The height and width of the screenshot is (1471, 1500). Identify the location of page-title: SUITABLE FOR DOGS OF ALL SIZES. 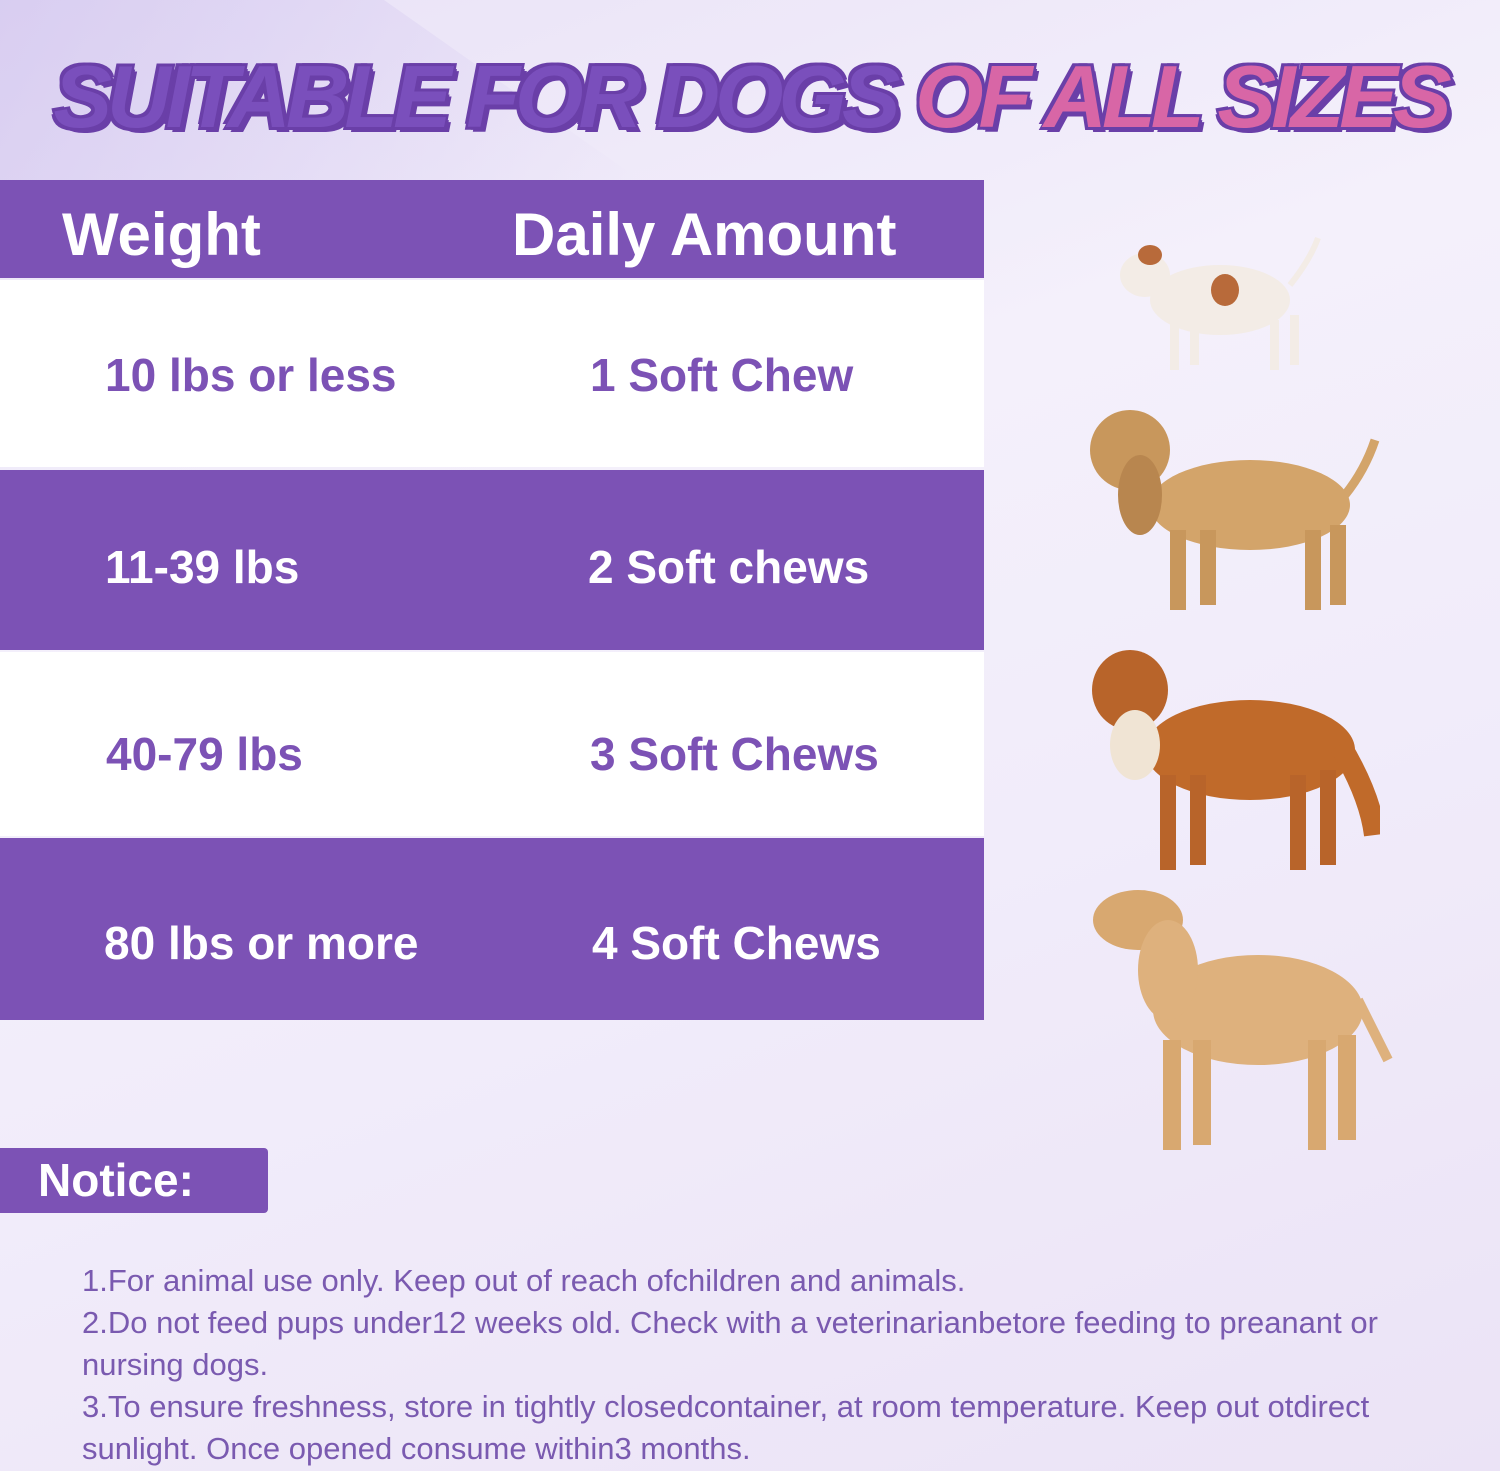
(750, 97).